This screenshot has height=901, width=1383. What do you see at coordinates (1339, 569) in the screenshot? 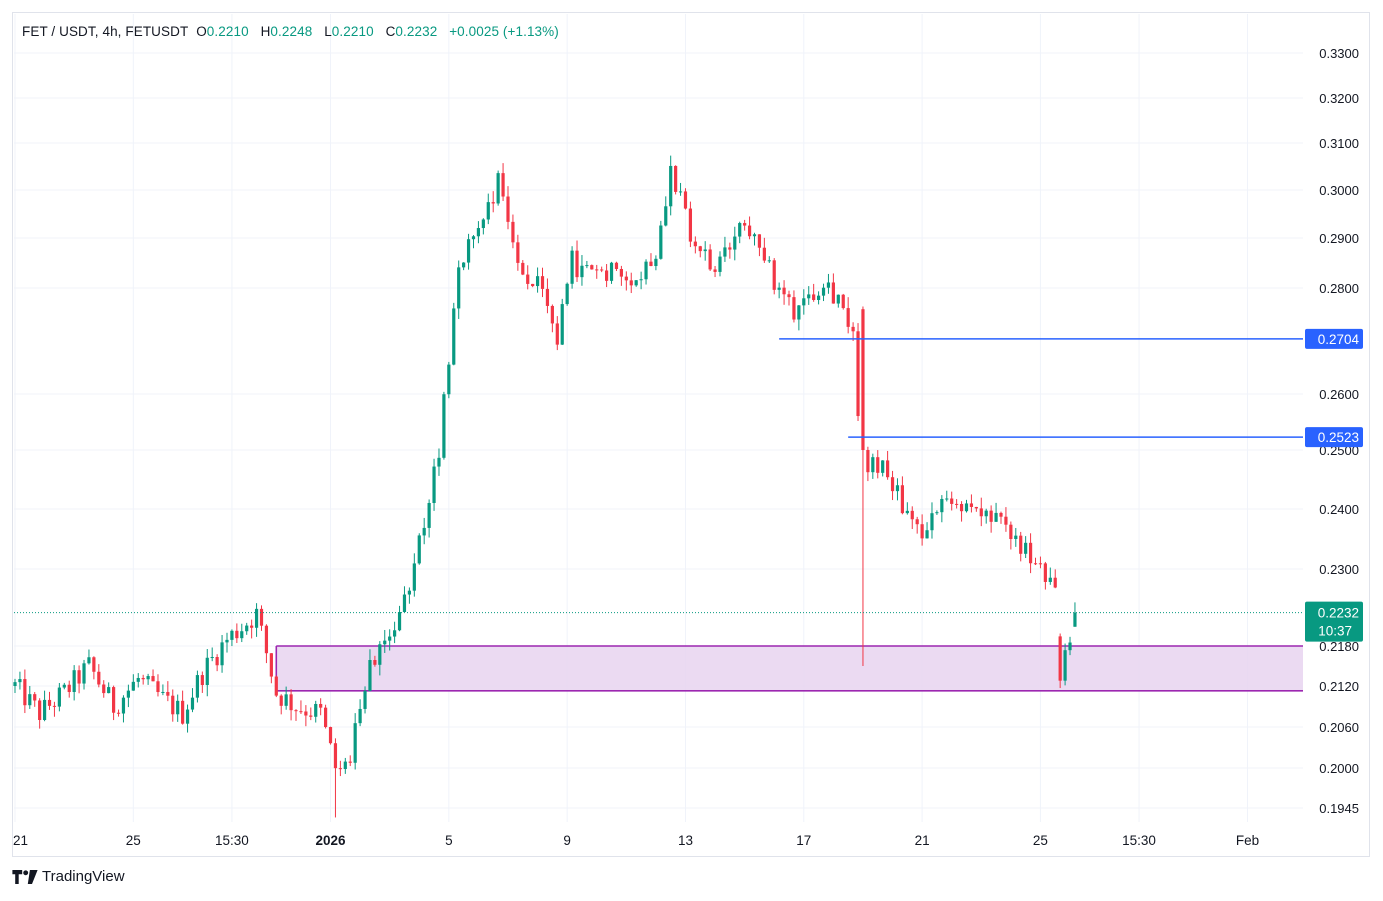
I see `price-tick-label: 0.2300` at bounding box center [1339, 569].